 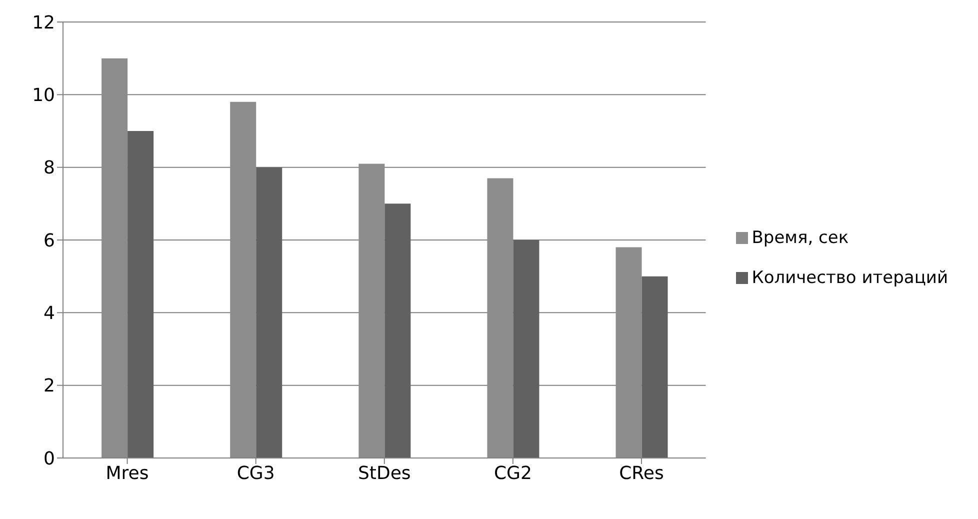 I want to click on legend-label: Количество итераций, so click(x=850, y=278).